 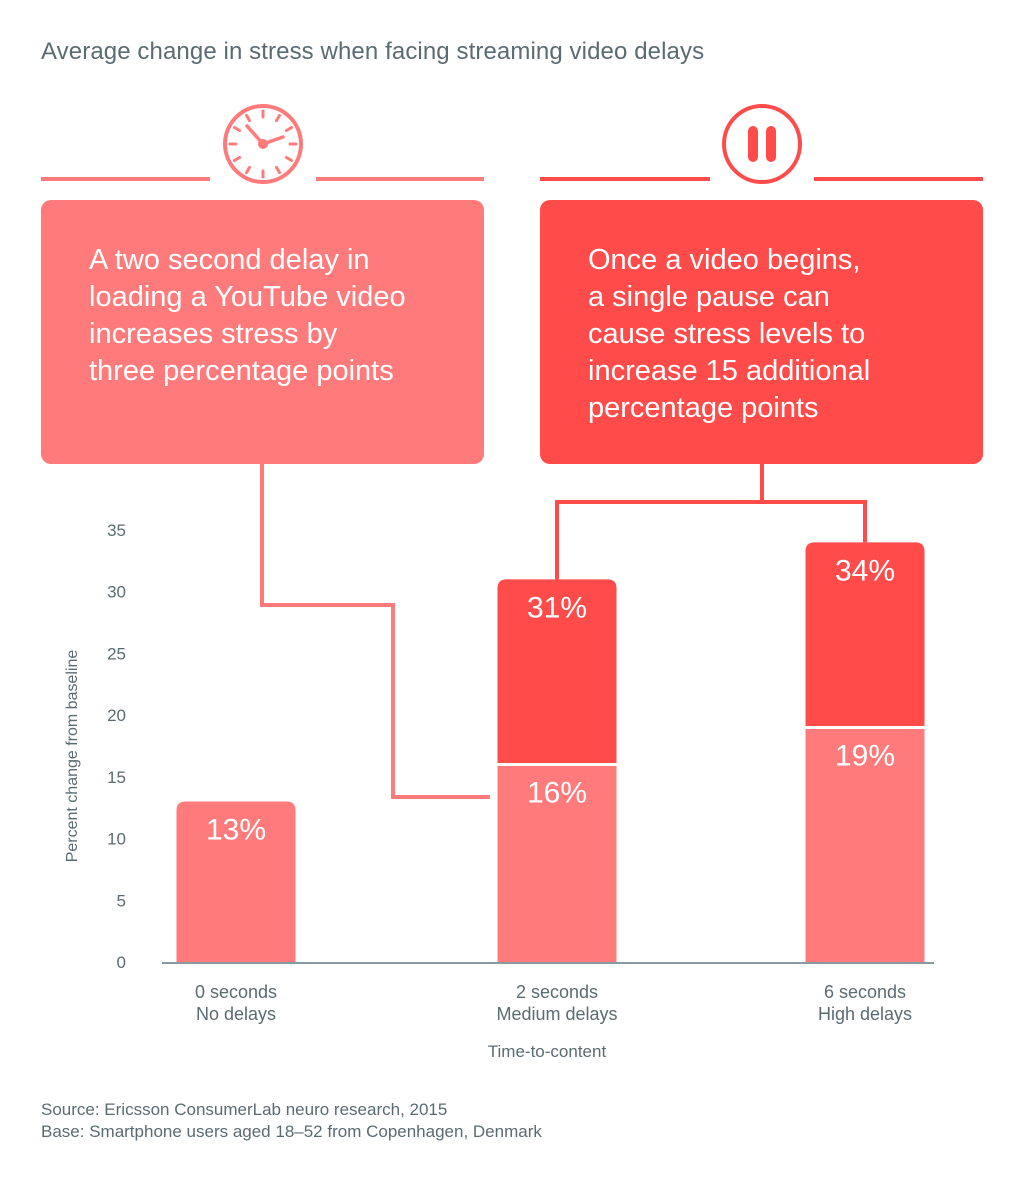 What do you see at coordinates (247, 297) in the screenshot?
I see `callout-left-line: loading a YouTube video` at bounding box center [247, 297].